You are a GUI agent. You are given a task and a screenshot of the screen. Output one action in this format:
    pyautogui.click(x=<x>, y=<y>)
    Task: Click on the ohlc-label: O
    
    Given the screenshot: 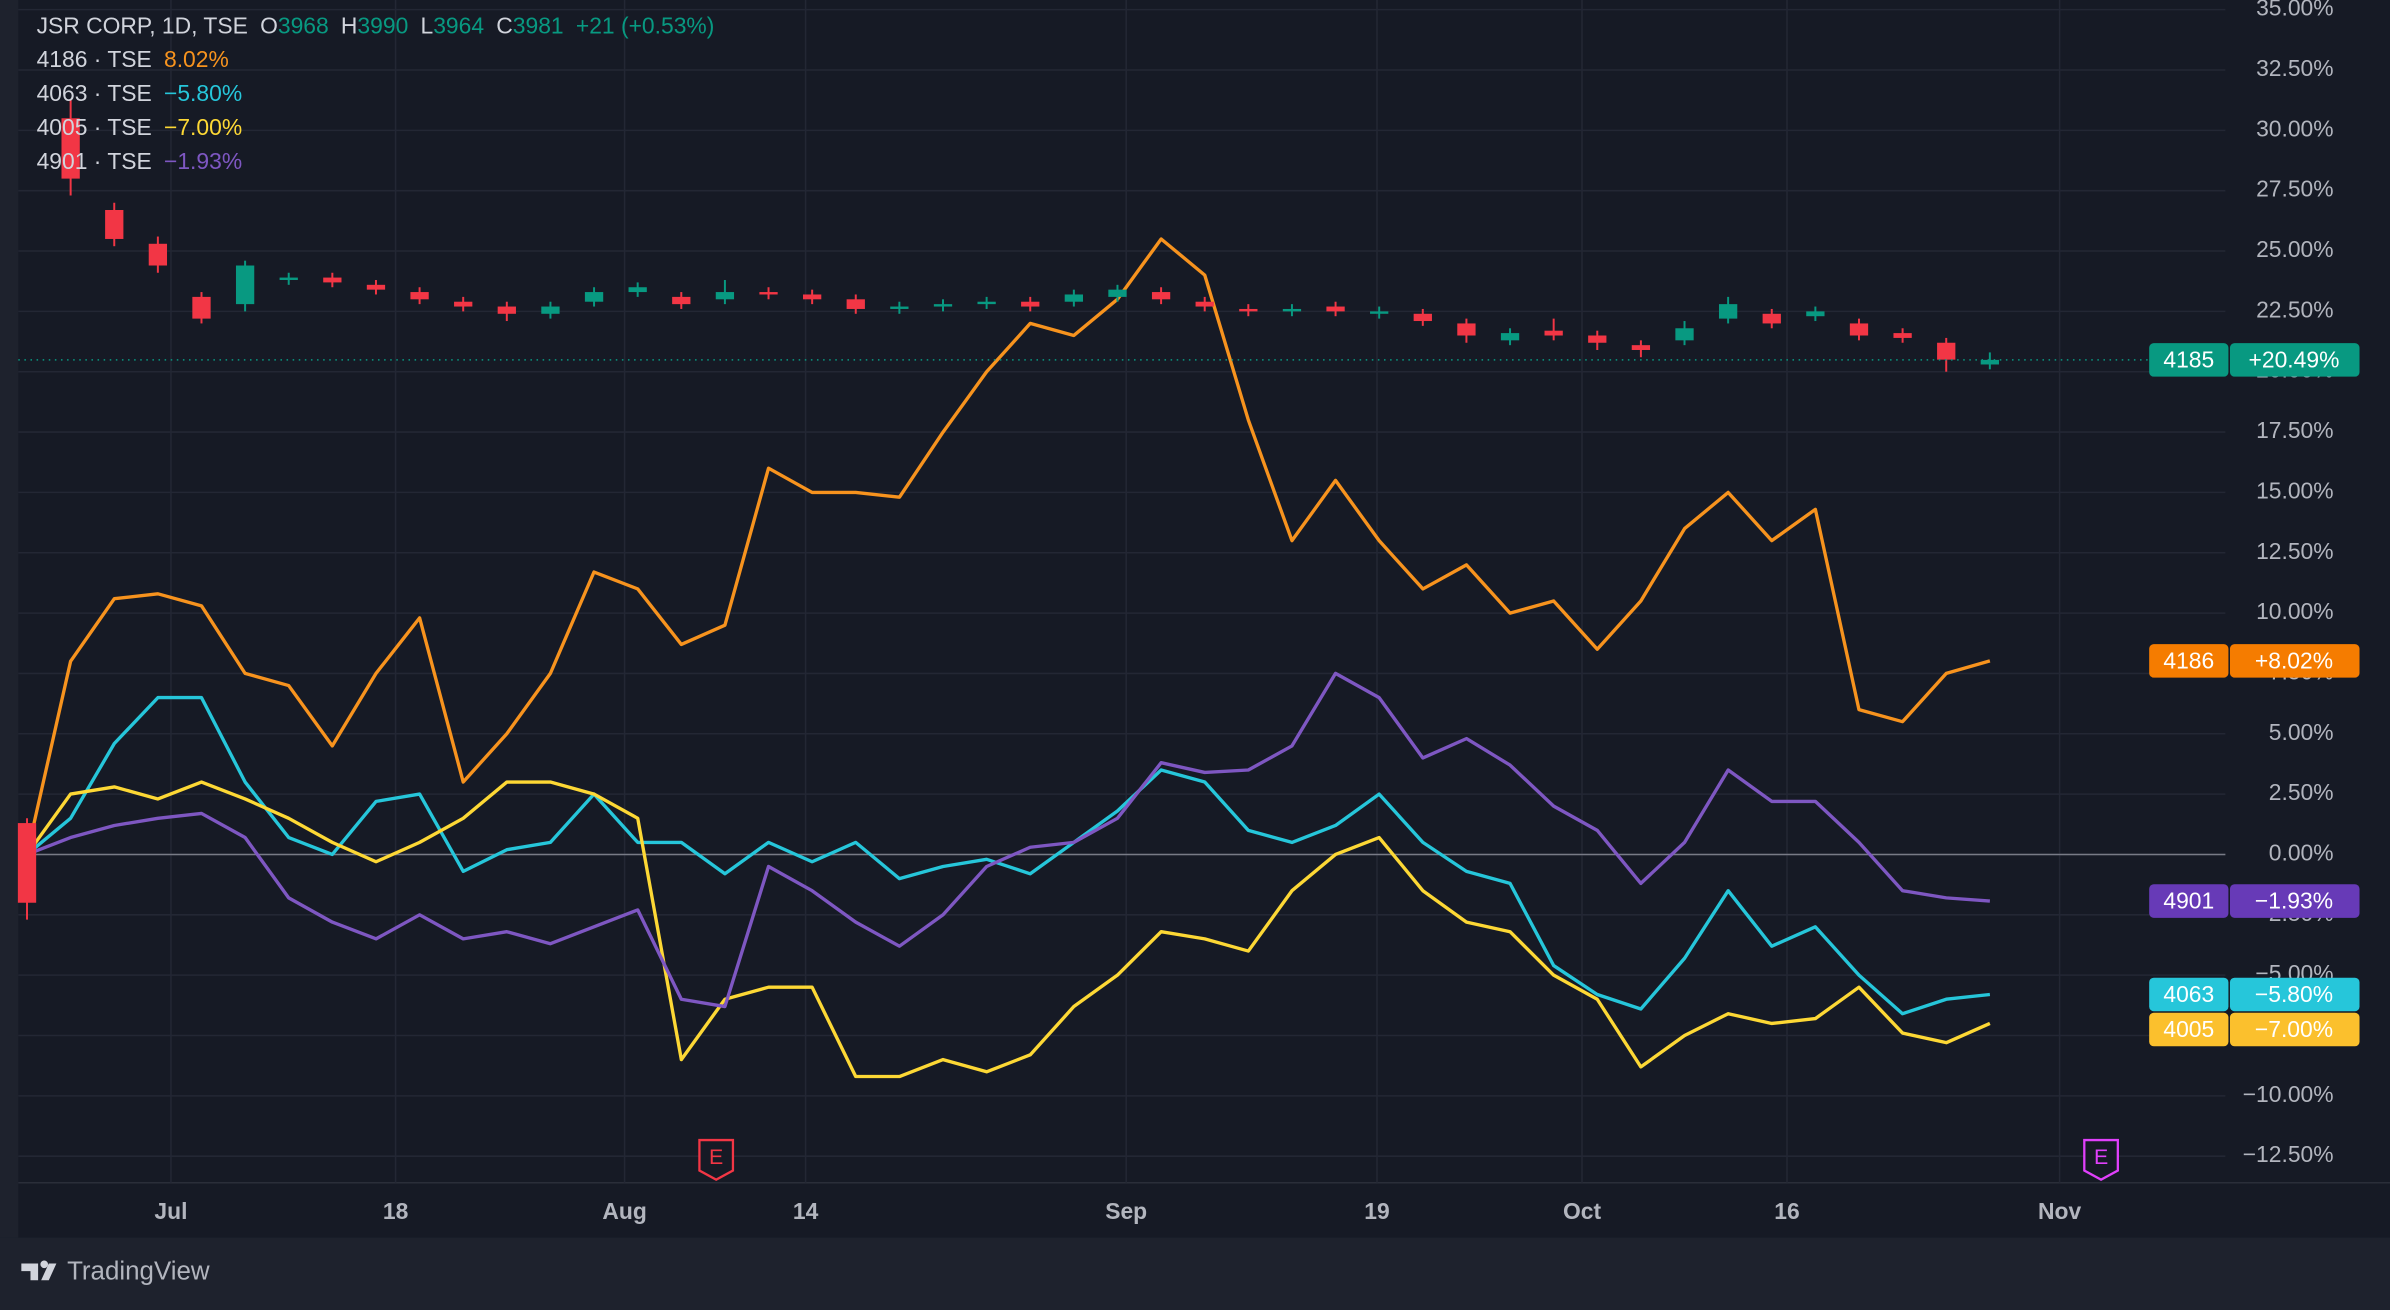 What is the action you would take?
    pyautogui.click(x=269, y=25)
    